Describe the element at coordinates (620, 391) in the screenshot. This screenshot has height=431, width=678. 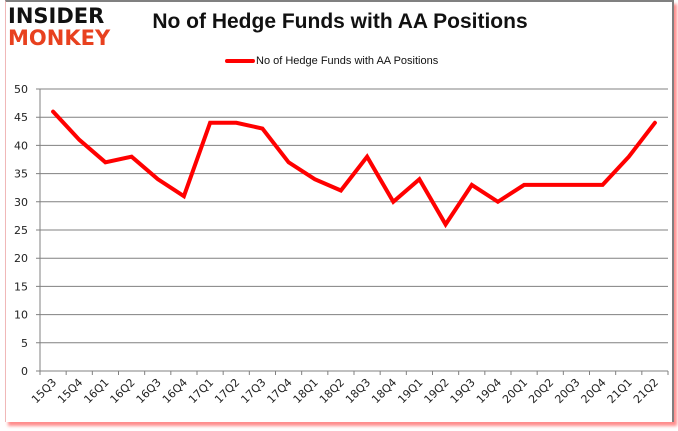
I see `x-tick-label: 21Q1` at that location.